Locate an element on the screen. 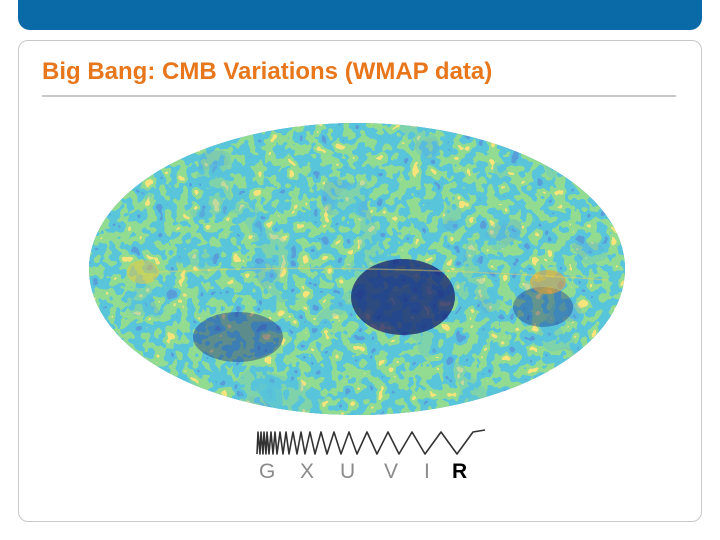  band-label-g: G is located at coordinates (267, 471).